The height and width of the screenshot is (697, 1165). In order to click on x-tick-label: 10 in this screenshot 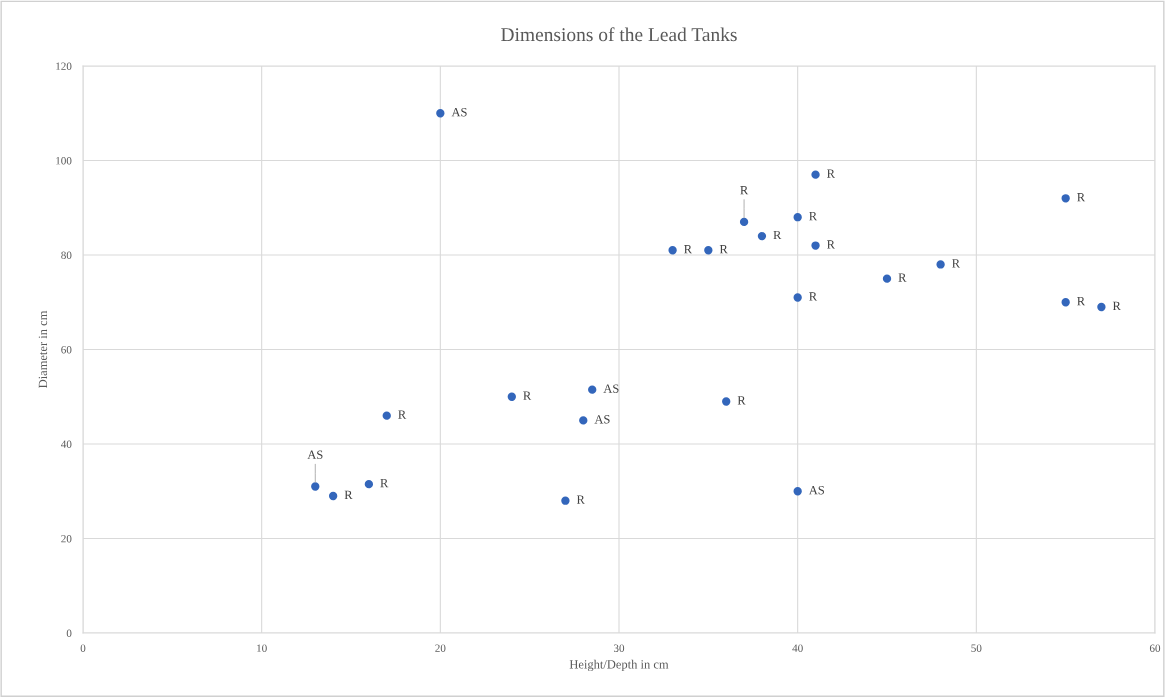, I will do `click(262, 648)`.